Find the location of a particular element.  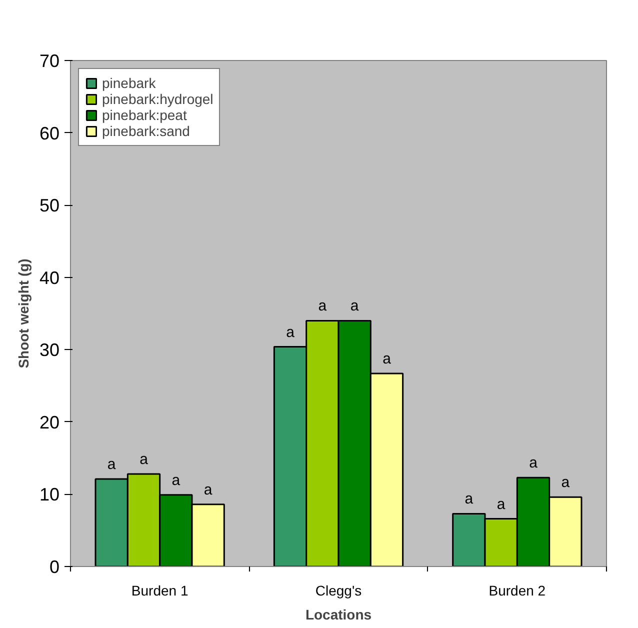

x-axis-title: Locations is located at coordinates (338, 614).